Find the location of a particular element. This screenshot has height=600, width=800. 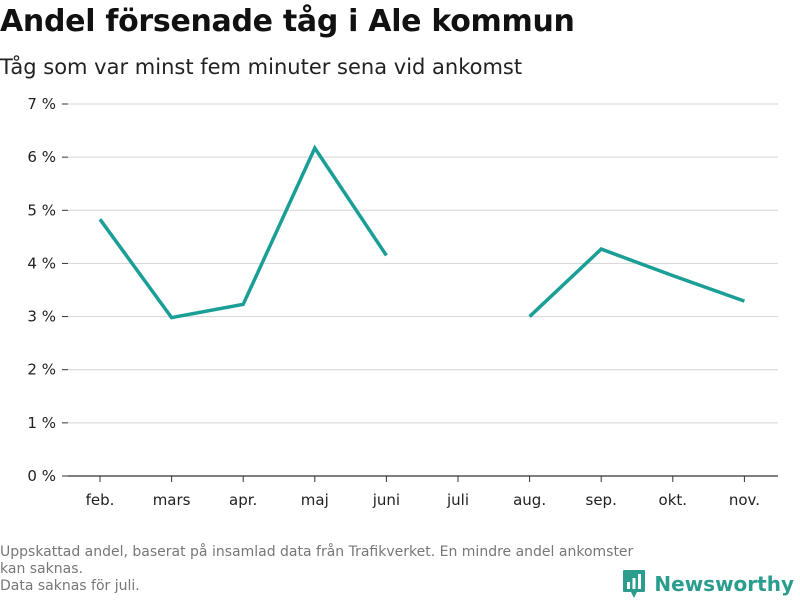

y-tick-label: 2 % is located at coordinates (41, 370).